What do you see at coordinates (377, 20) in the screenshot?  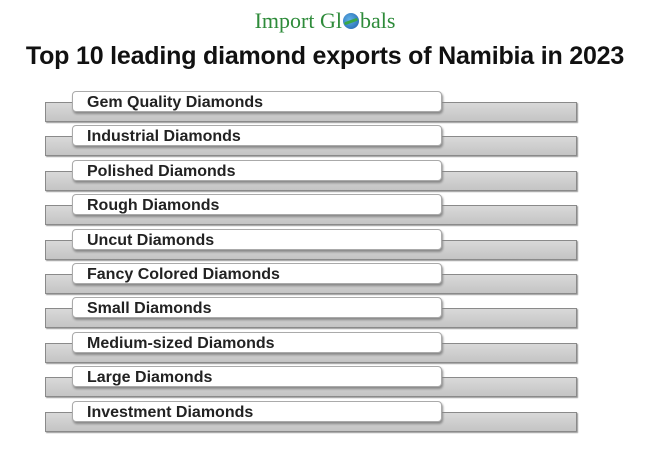 I see `logo-text-end: bals` at bounding box center [377, 20].